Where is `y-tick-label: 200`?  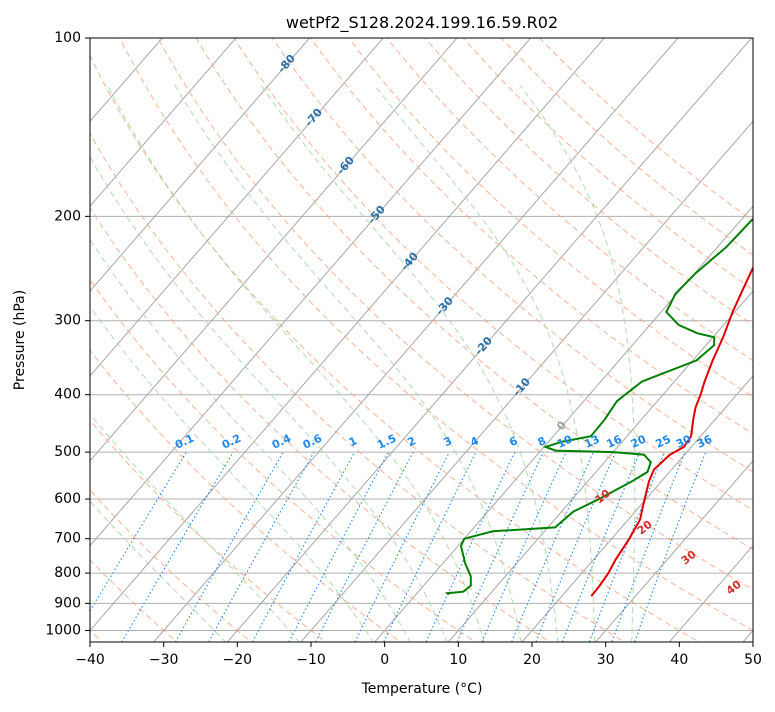 y-tick-label: 200 is located at coordinates (67, 216).